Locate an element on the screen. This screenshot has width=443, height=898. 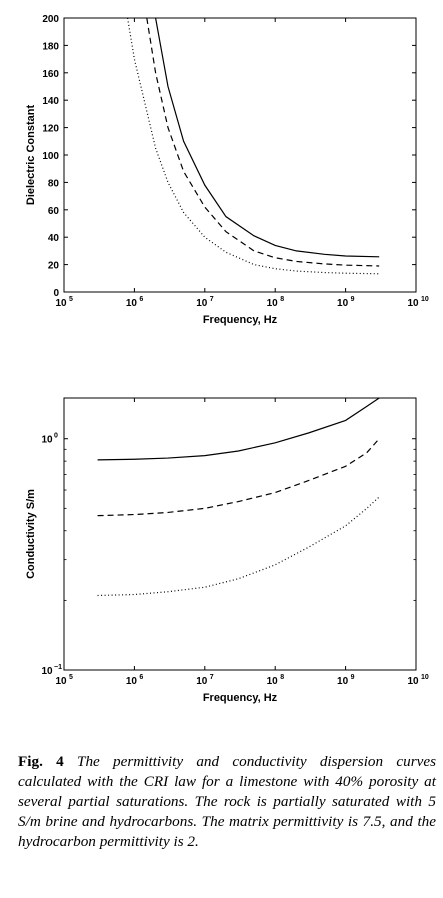
y-tick-exponent: 0 is located at coordinates (56, 436).